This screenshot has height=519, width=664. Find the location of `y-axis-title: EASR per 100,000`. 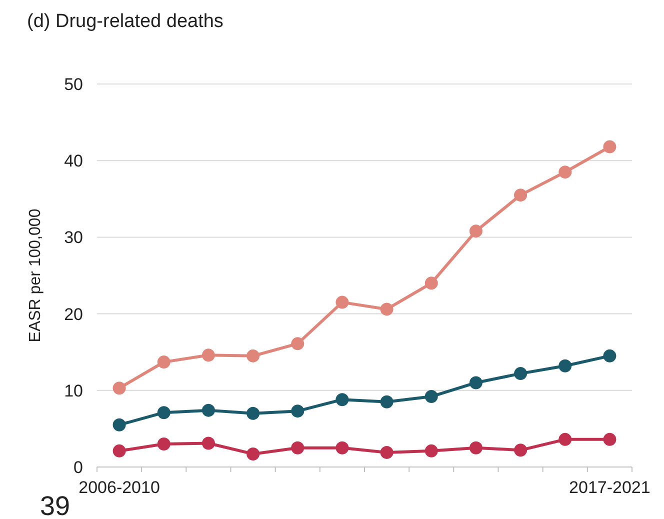

y-axis-title: EASR per 100,000 is located at coordinates (35, 275).